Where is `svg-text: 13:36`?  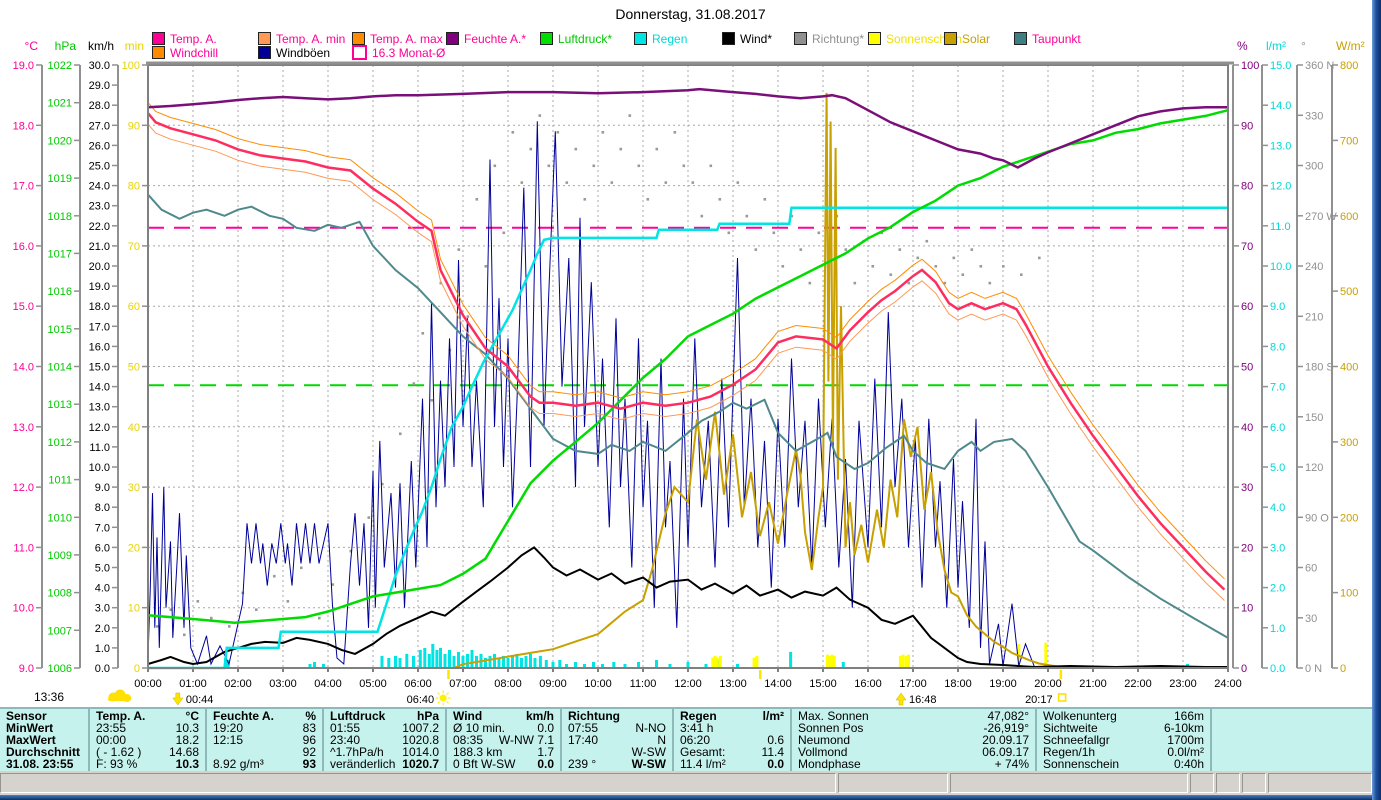
svg-text: 13:36 is located at coordinates (49, 697).